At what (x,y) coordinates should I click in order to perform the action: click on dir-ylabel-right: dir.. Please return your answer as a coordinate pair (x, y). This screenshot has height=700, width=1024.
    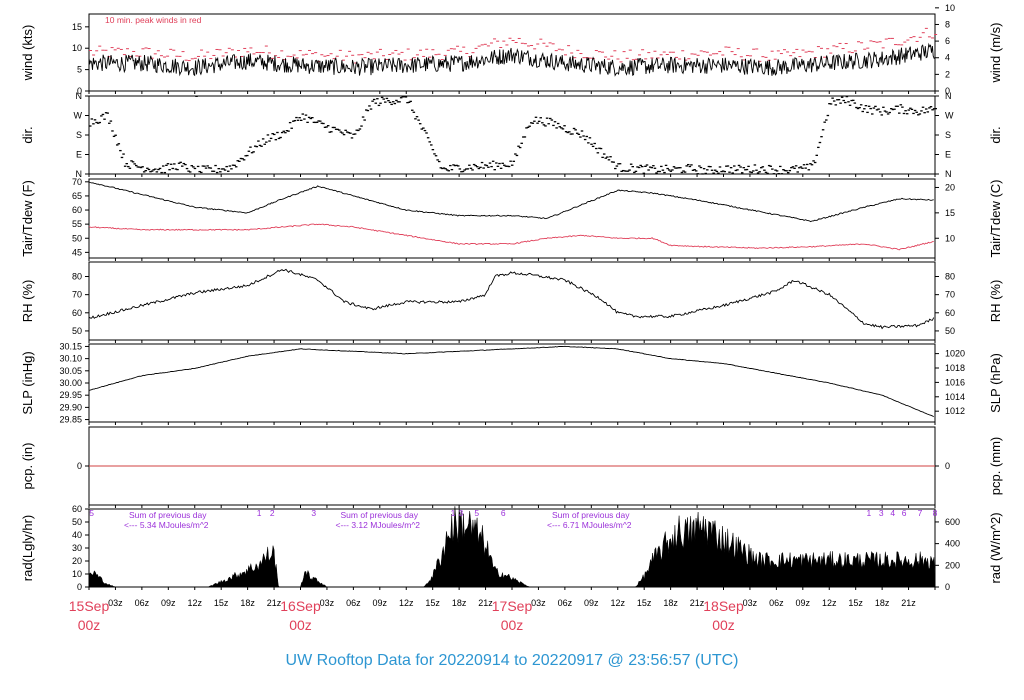
    Looking at the image, I should click on (995, 134).